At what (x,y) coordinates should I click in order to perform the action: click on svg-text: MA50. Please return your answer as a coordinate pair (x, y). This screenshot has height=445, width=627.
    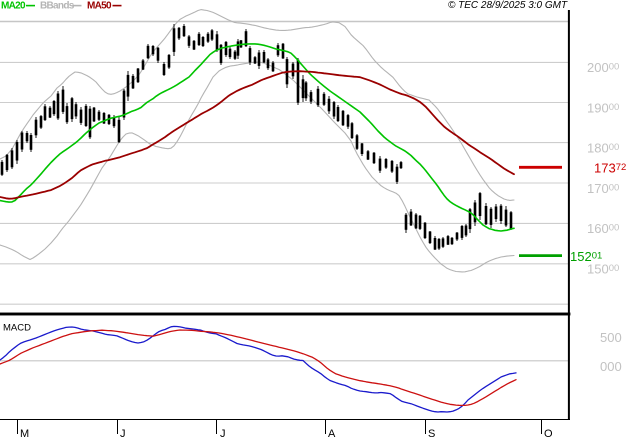
    Looking at the image, I should click on (99, 6).